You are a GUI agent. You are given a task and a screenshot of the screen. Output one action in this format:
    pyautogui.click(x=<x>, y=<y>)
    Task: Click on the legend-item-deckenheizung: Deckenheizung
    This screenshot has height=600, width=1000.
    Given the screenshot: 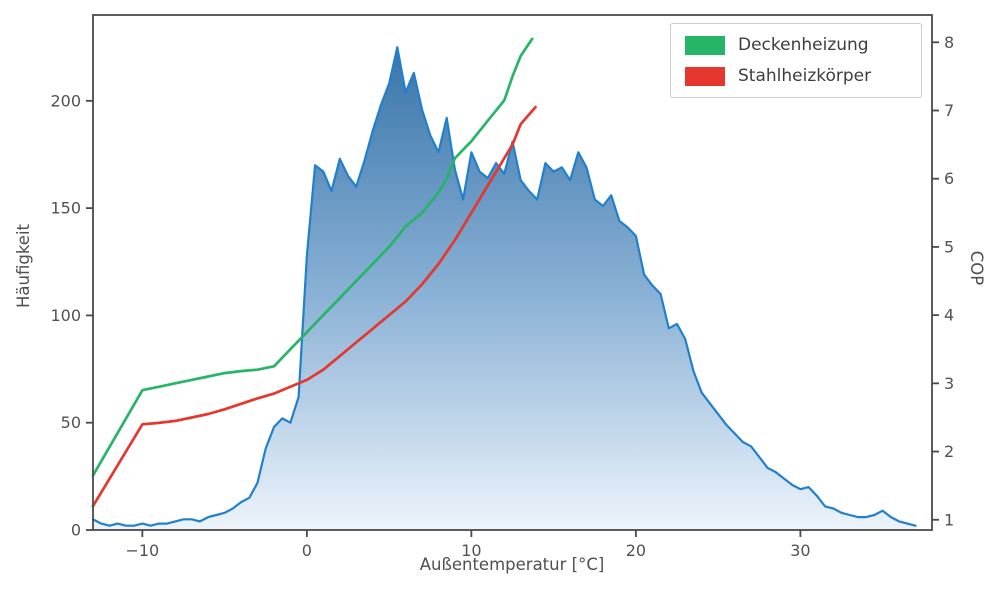 What is the action you would take?
    pyautogui.click(x=796, y=45)
    